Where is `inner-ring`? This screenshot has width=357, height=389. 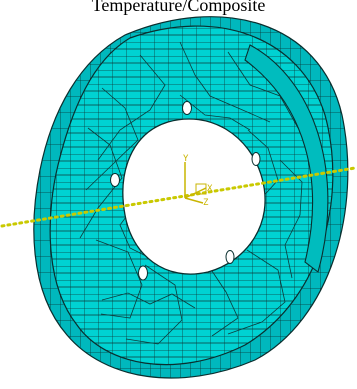
inner-ring is located at coordinates (286, 158).